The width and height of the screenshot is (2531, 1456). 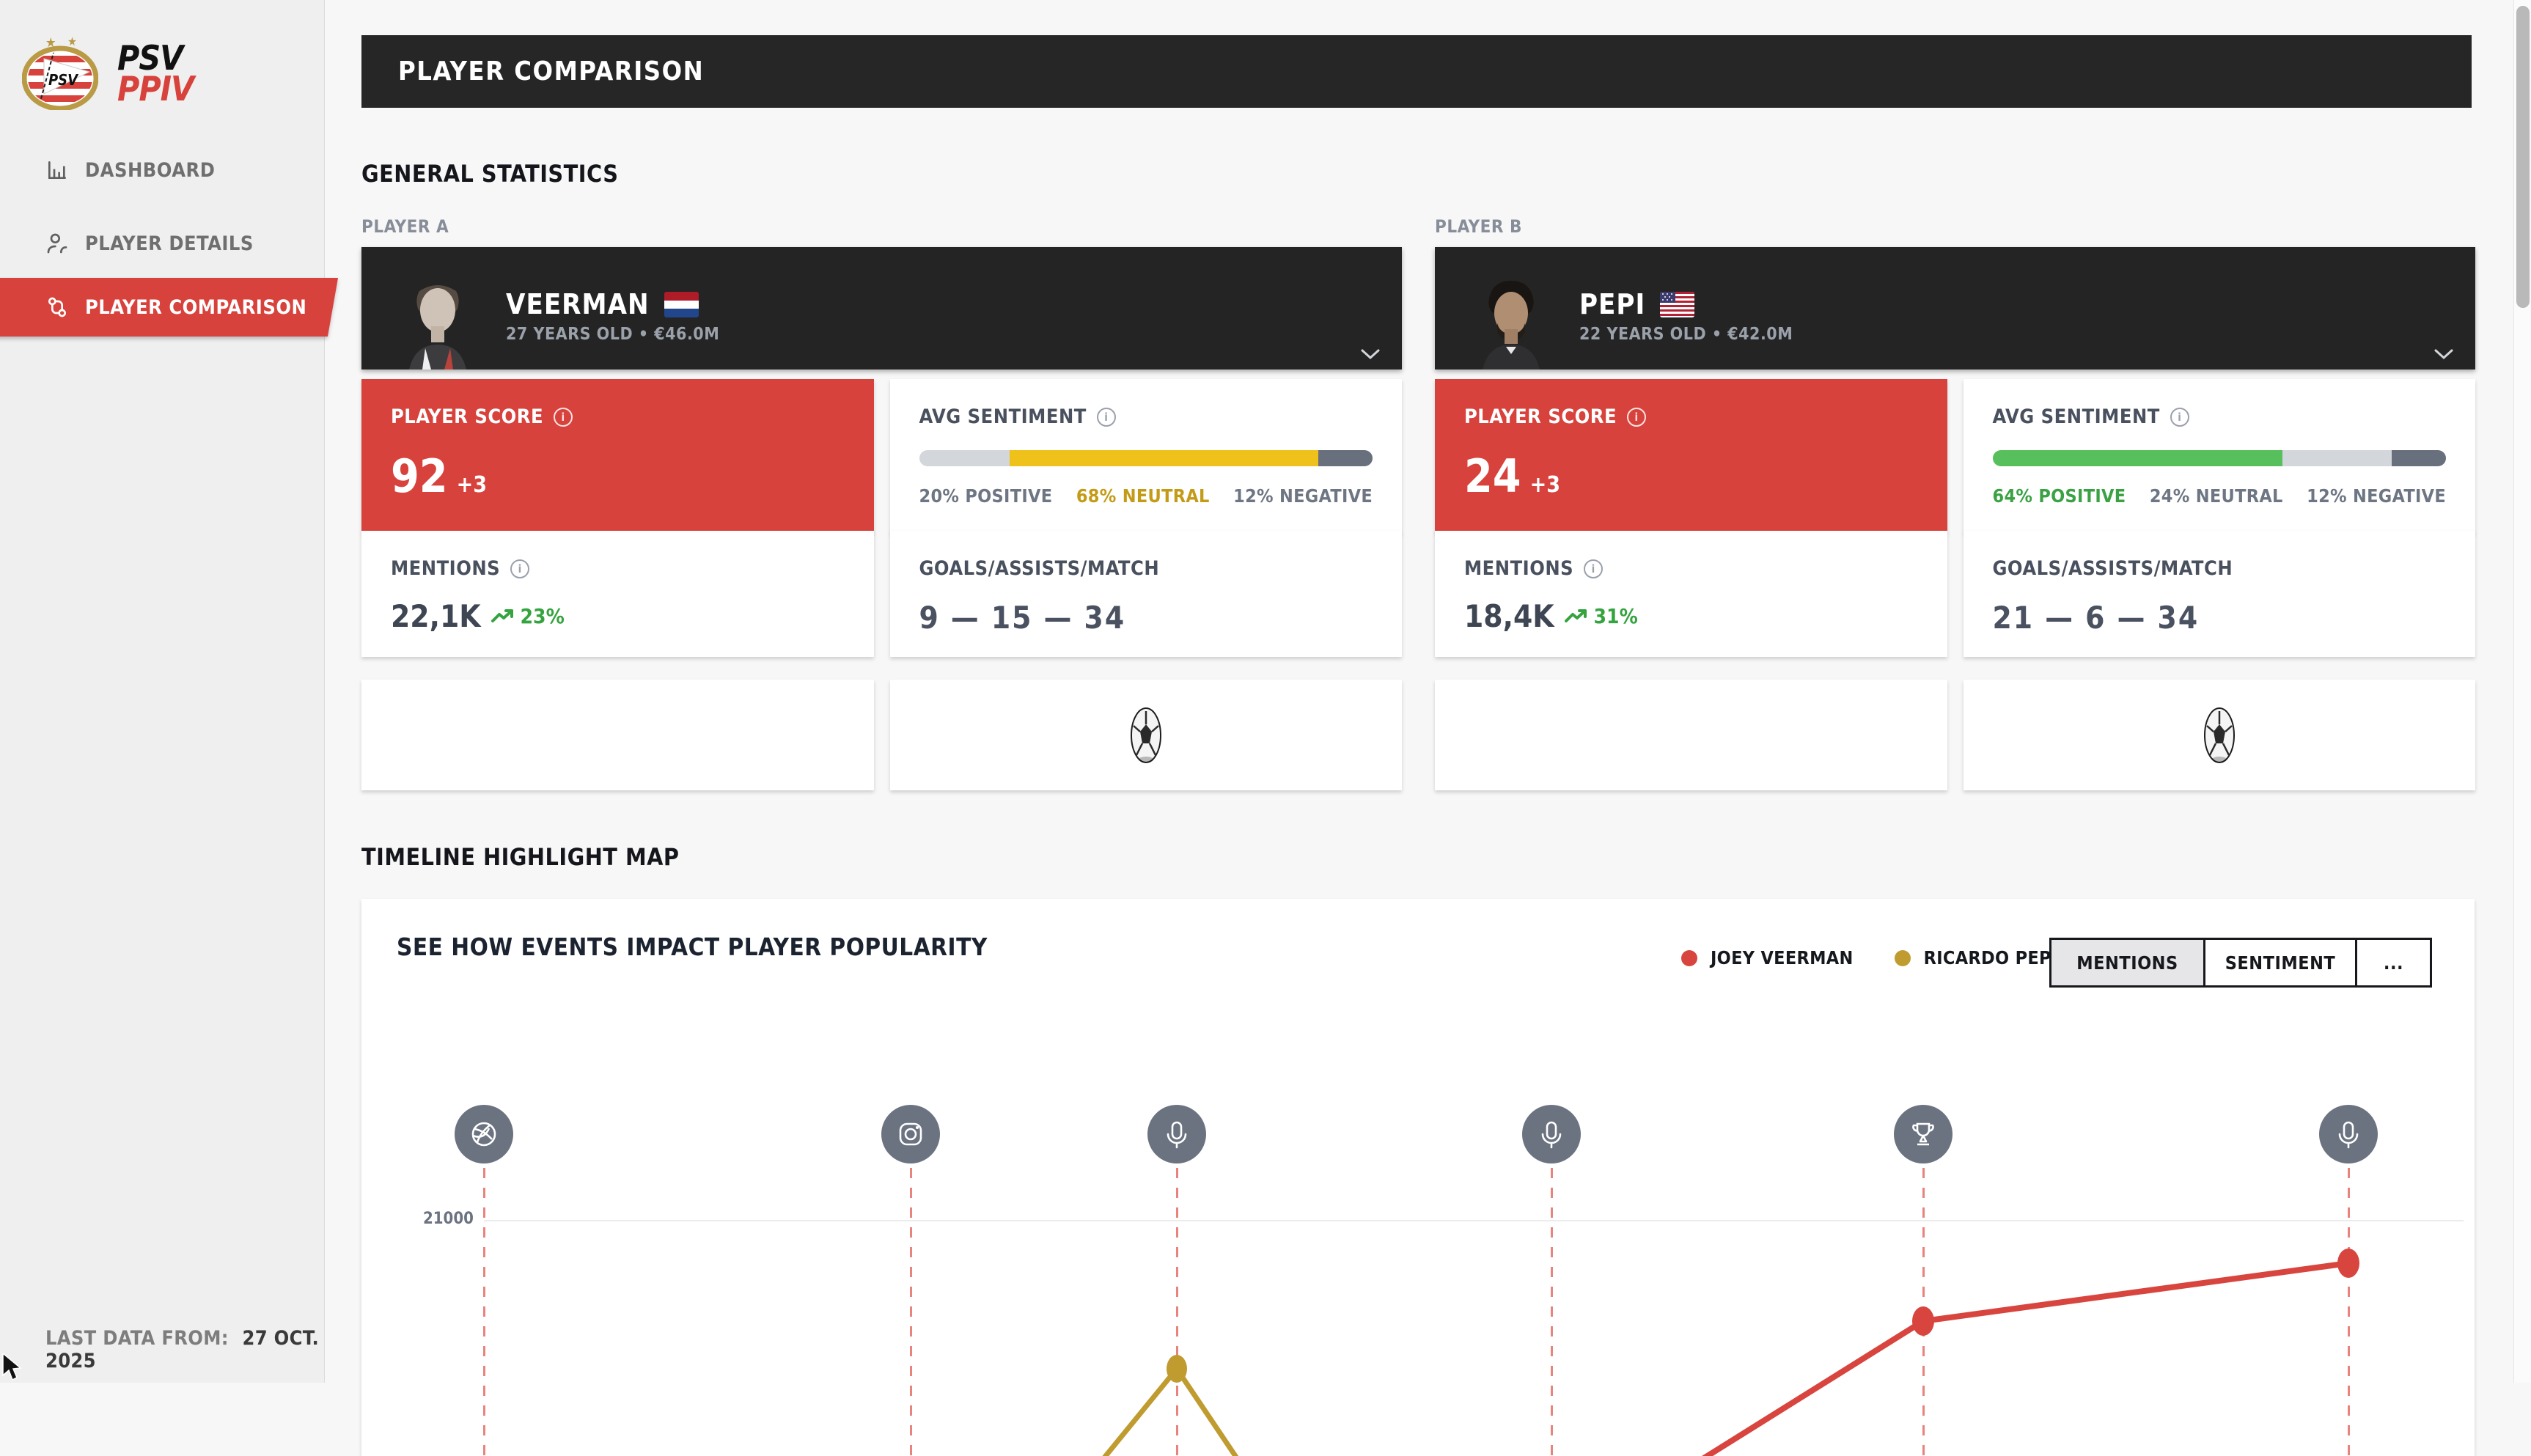 I want to click on sidebar-item-player-comparison: PLAYER COMPARISON, so click(x=169, y=307).